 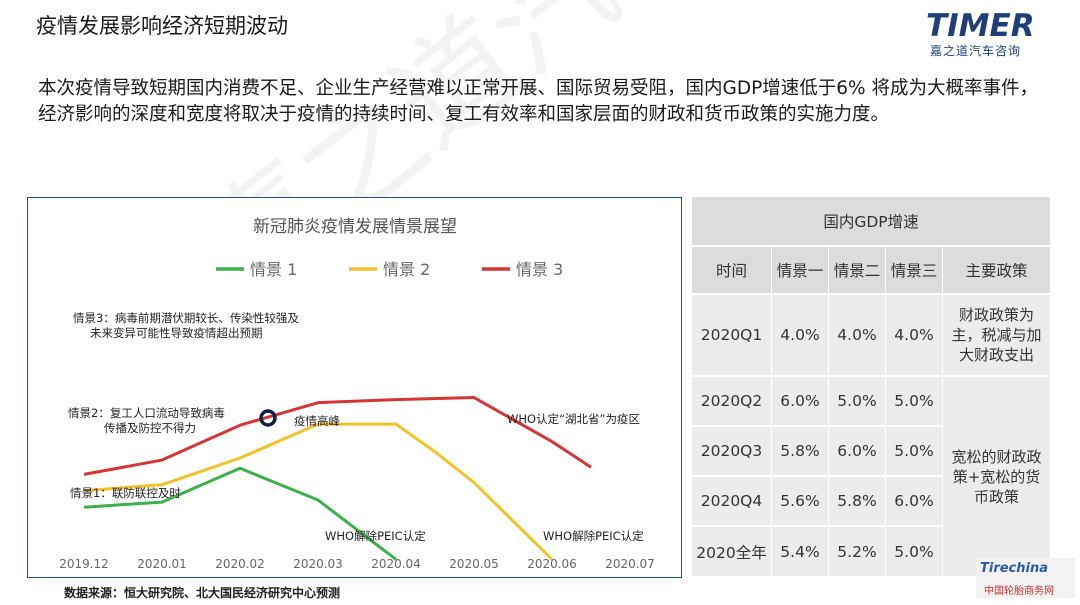 I want to click on cell-s2: 5.0%, so click(x=857, y=402).